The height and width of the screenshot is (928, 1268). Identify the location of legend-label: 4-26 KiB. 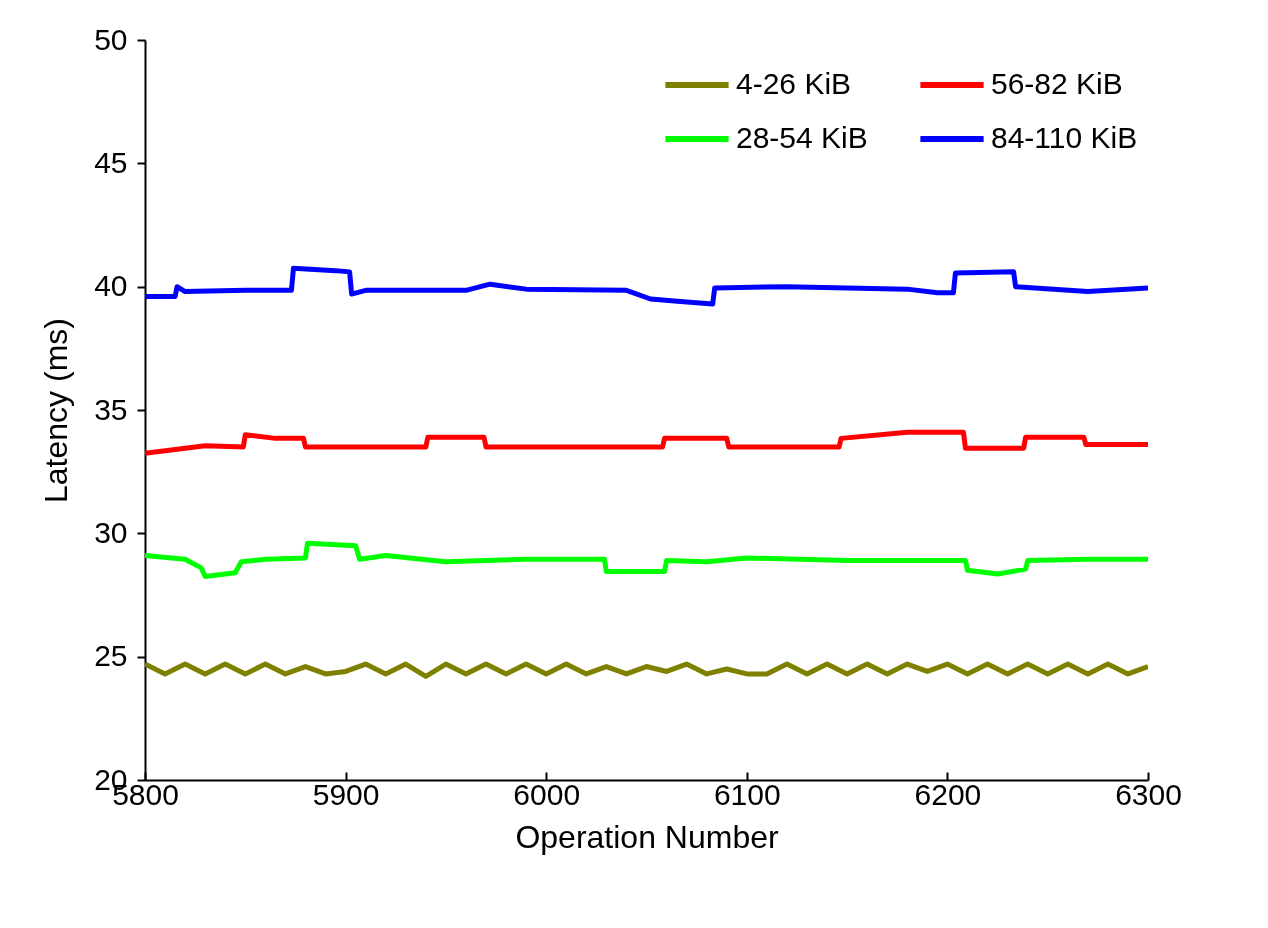
(794, 83).